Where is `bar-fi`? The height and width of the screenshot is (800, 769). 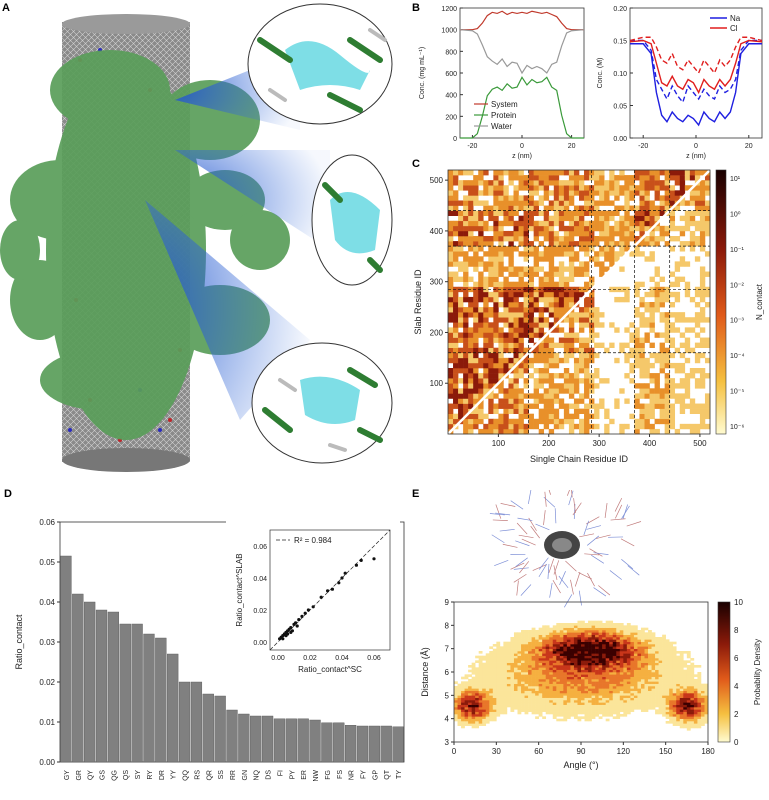
bar-fi is located at coordinates (279, 740).